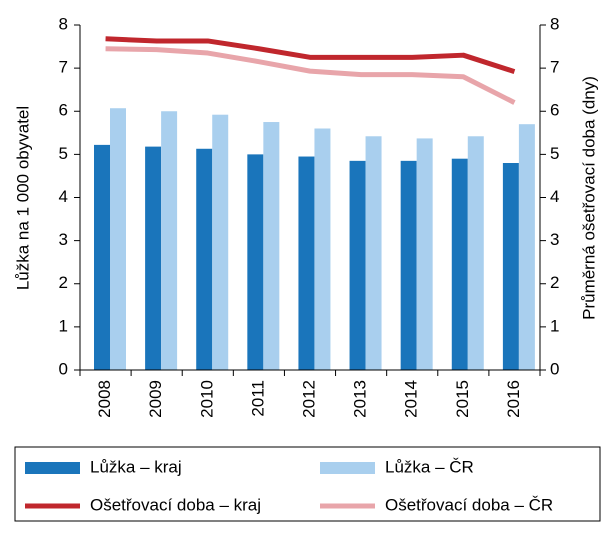 The image size is (607, 534). What do you see at coordinates (63, 153) in the screenshot?
I see `y-tick-label: 5` at bounding box center [63, 153].